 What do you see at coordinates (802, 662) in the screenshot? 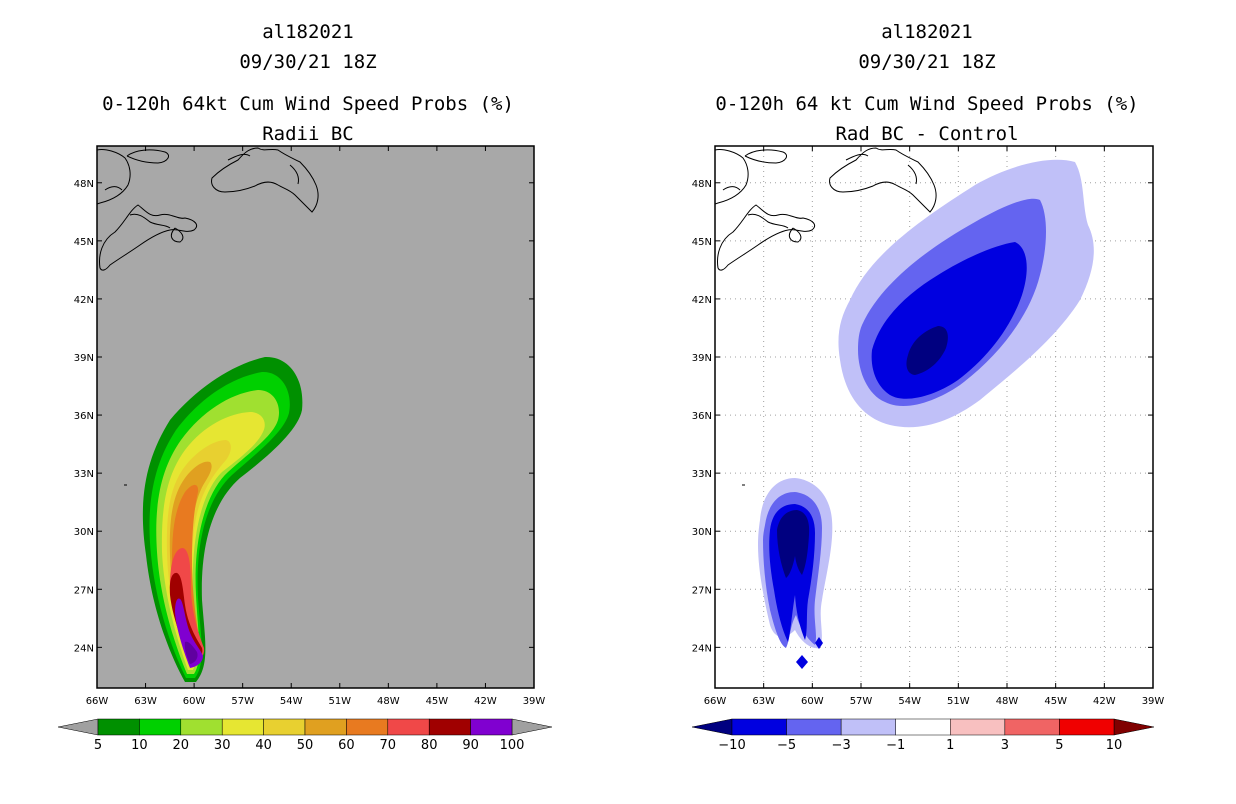
I see `diff-diamond-a` at bounding box center [802, 662].